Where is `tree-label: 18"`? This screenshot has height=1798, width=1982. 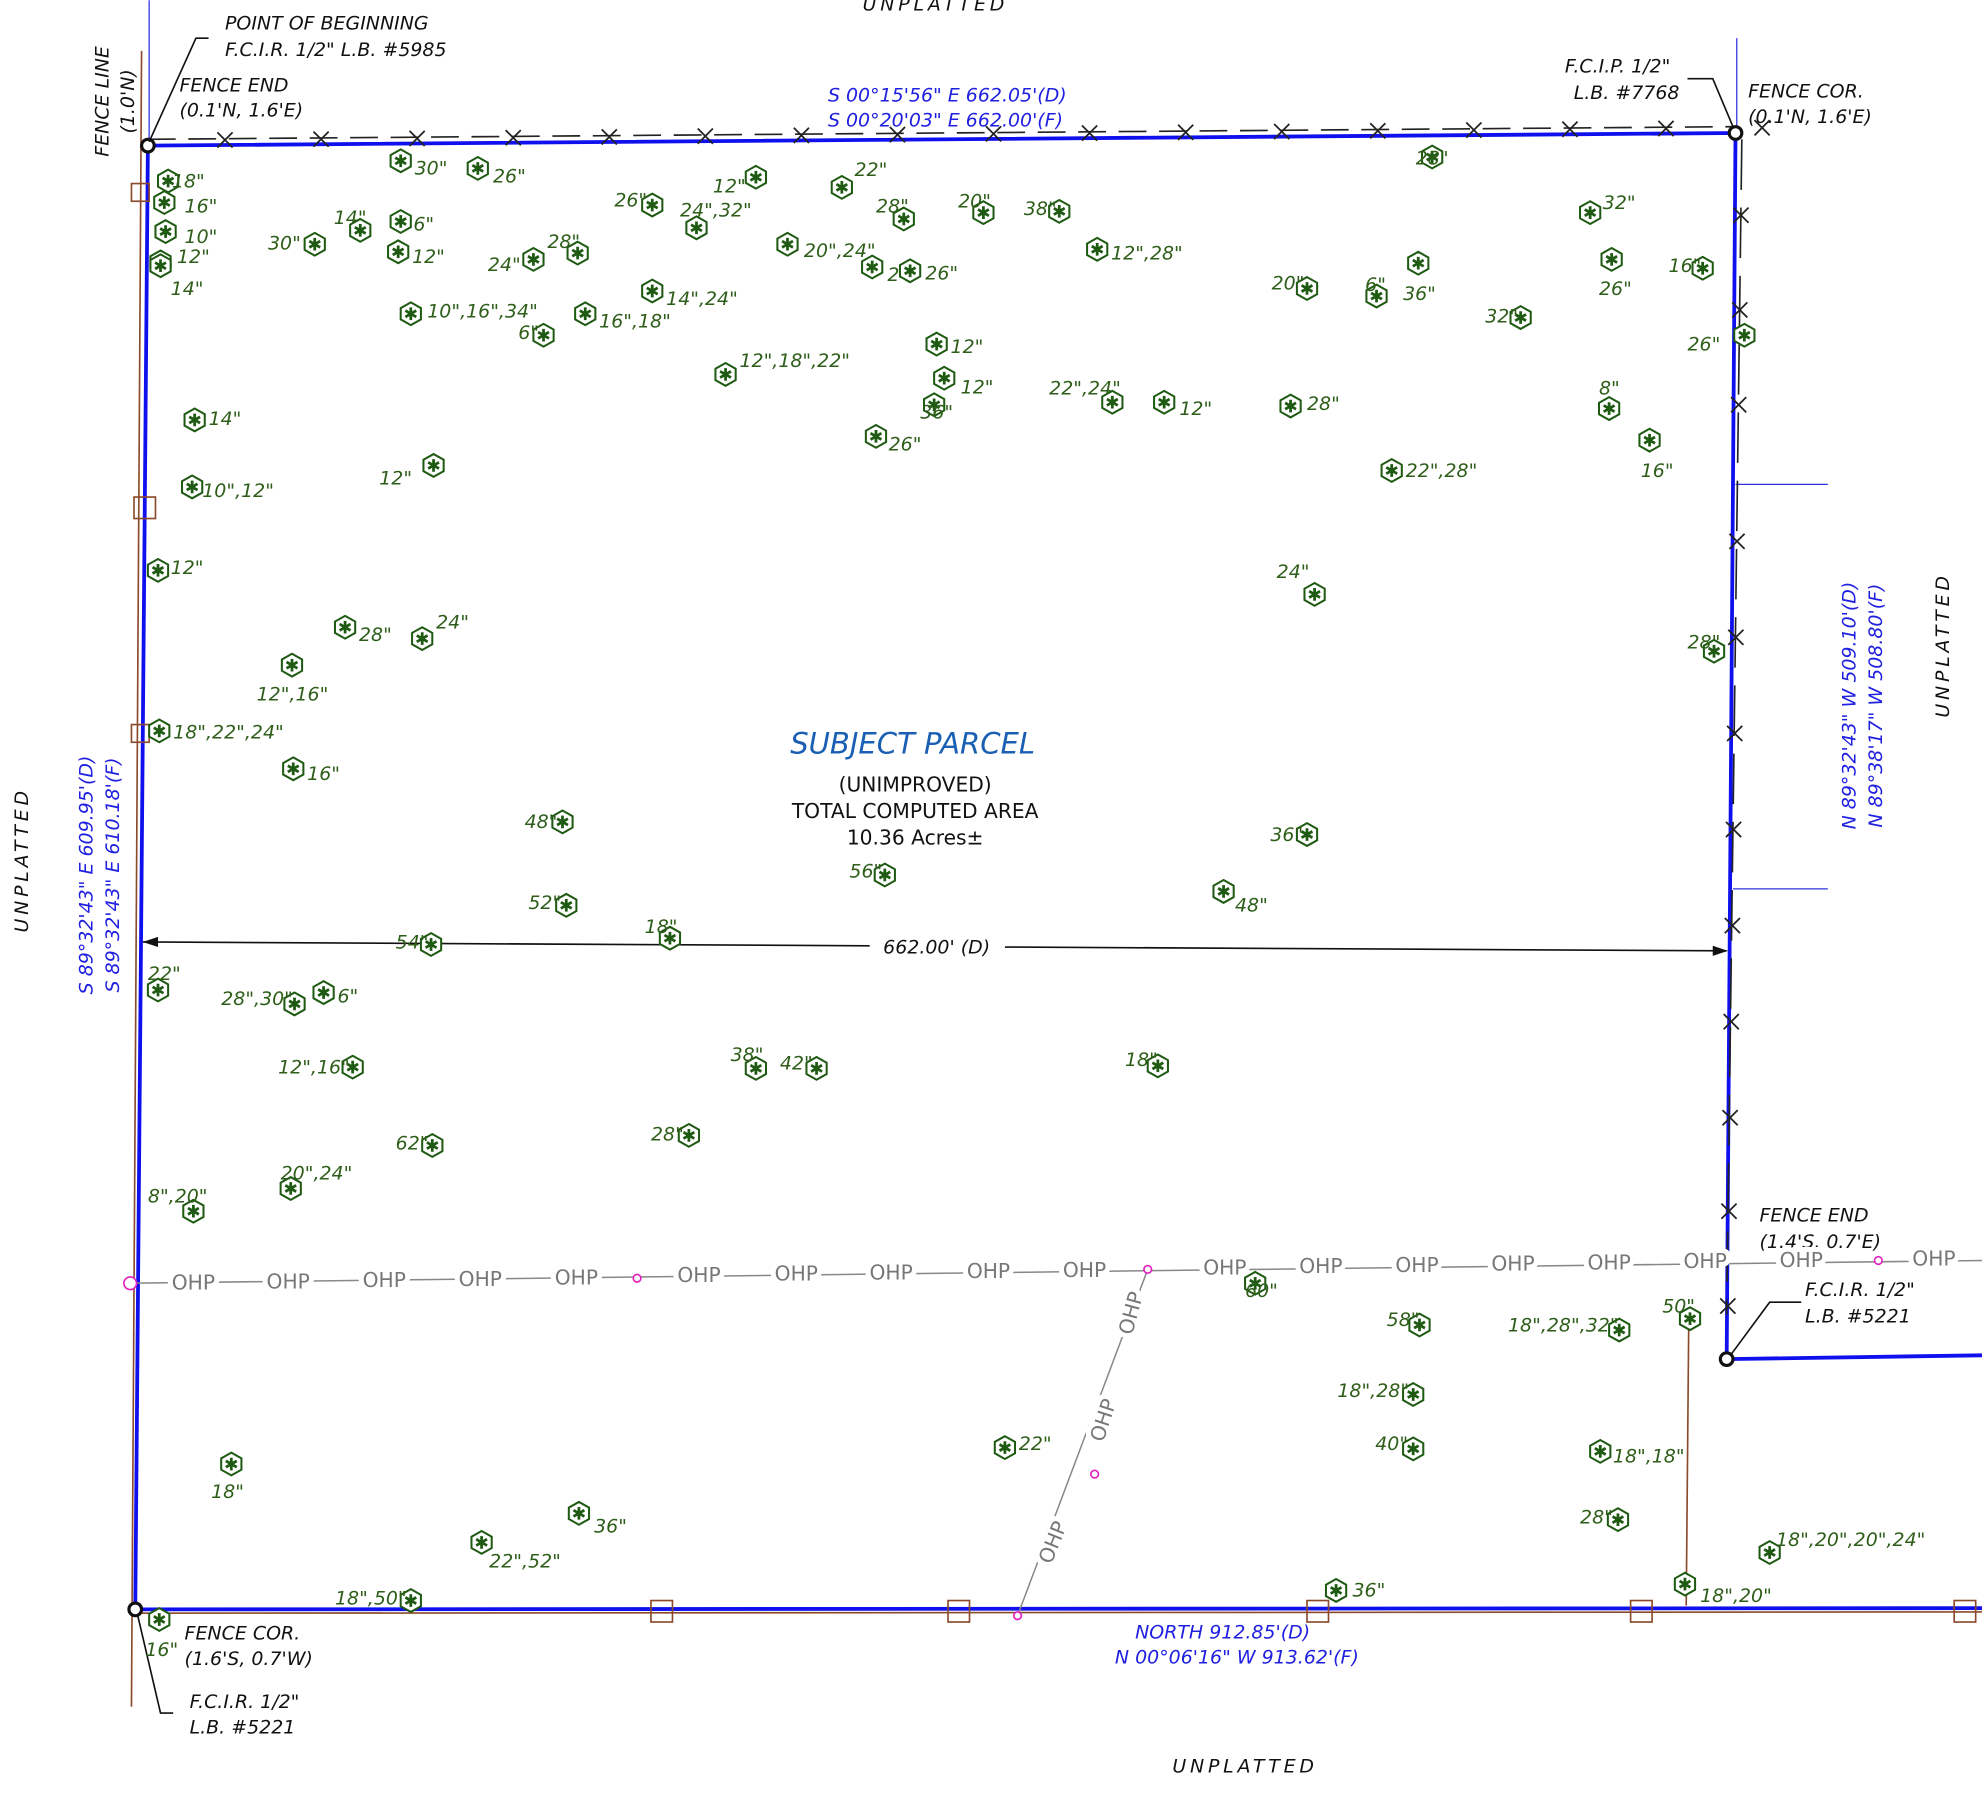 tree-label: 18" is located at coordinates (188, 181).